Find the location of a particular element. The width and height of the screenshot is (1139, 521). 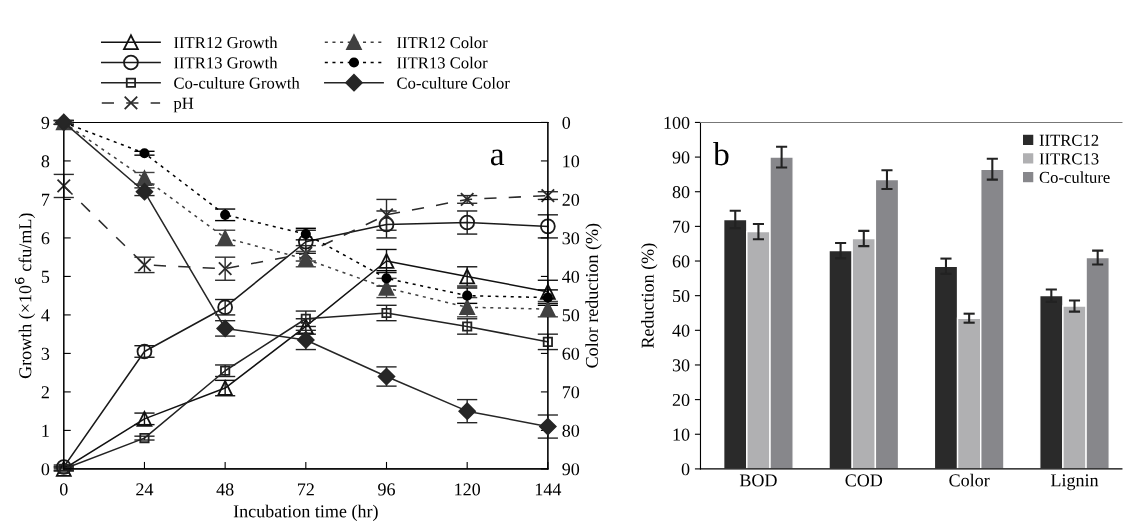

x-tick-label: 0 is located at coordinates (63, 489).